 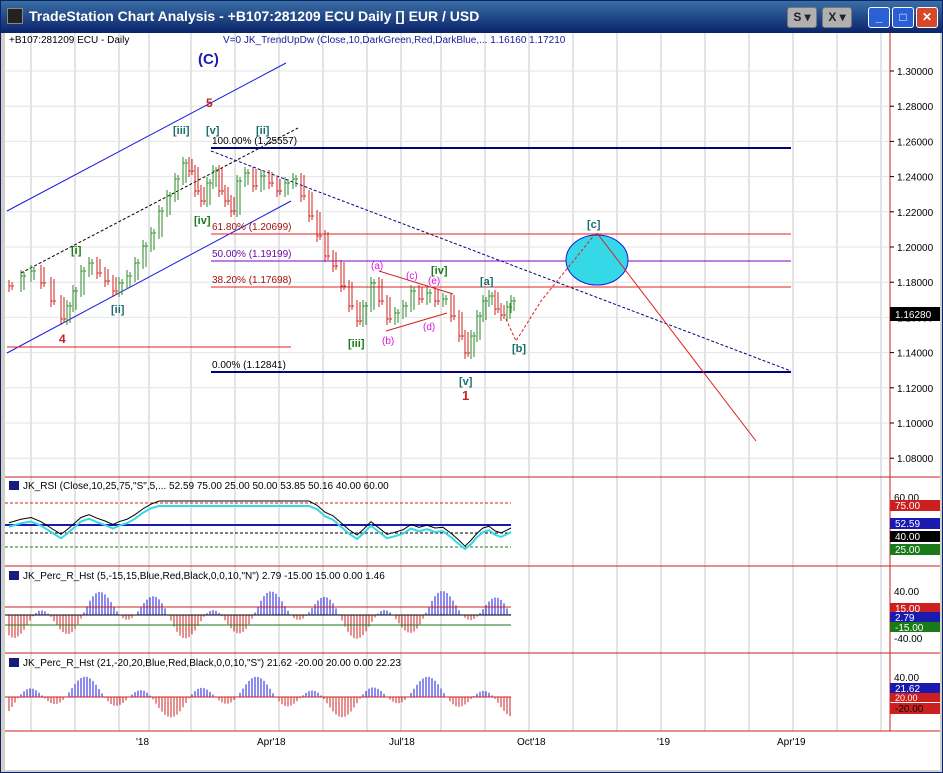 What do you see at coordinates (439, 271) in the screenshot?
I see `wave-iv-mid-label: [iv]` at bounding box center [439, 271].